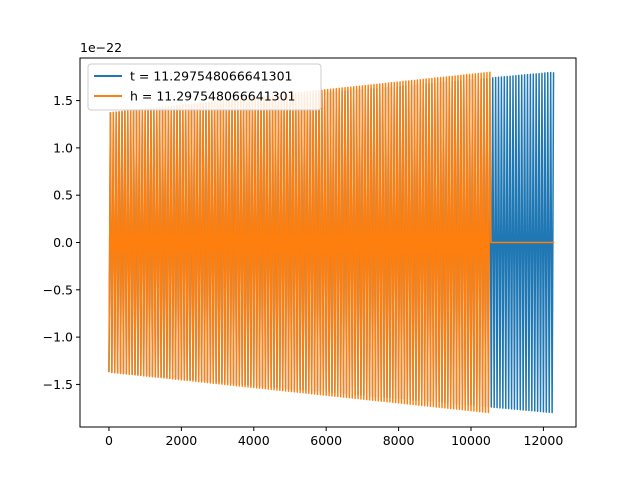 Image resolution: width=640 pixels, height=484 pixels. Describe the element at coordinates (213, 96) in the screenshot. I see `legend-label-2: h = 11.297548066641301` at that location.